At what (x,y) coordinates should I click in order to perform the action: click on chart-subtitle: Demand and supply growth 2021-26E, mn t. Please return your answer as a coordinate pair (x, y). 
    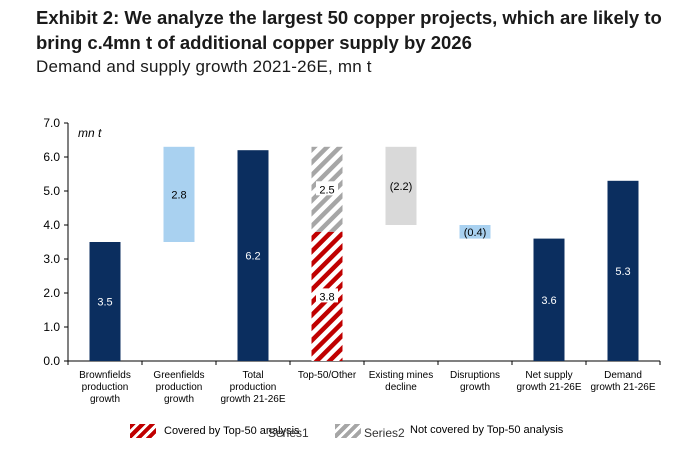
    Looking at the image, I should click on (204, 66).